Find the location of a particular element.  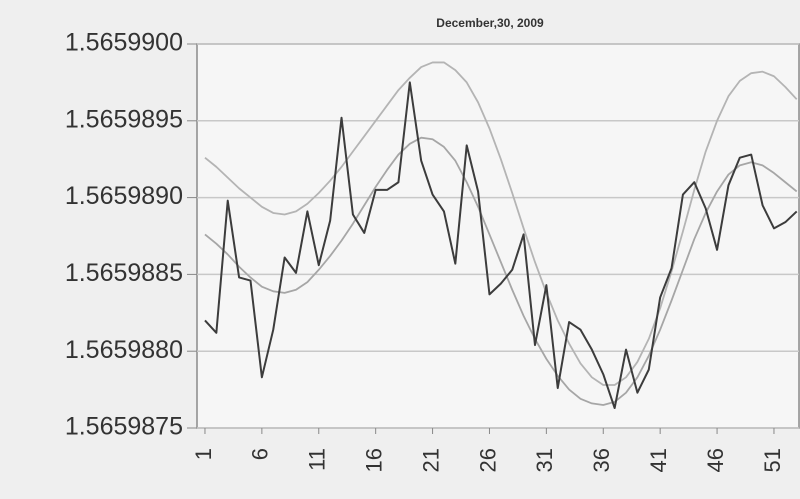

x-tick-label: 1 is located at coordinates (203, 454).